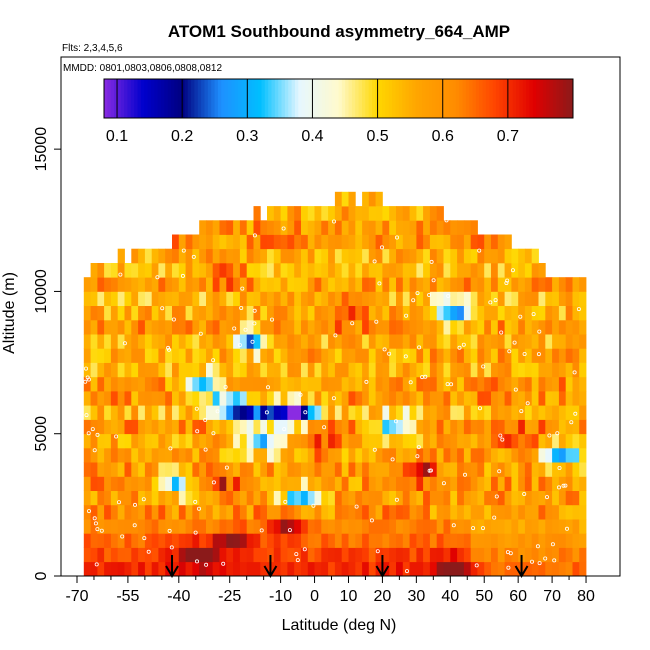 The image size is (650, 650). Describe the element at coordinates (41, 575) in the screenshot. I see `y-tick-label: 0` at that location.